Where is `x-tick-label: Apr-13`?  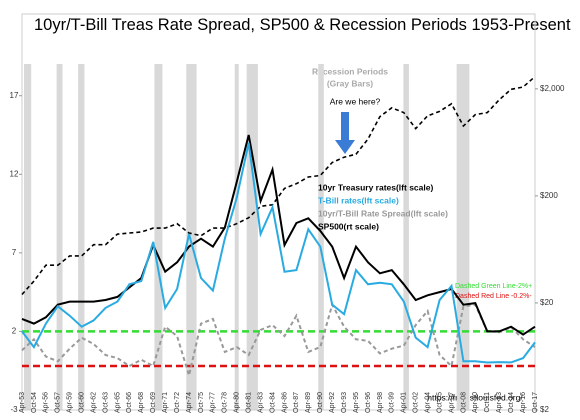 x-tick-label: Apr-13 is located at coordinates (499, 402).